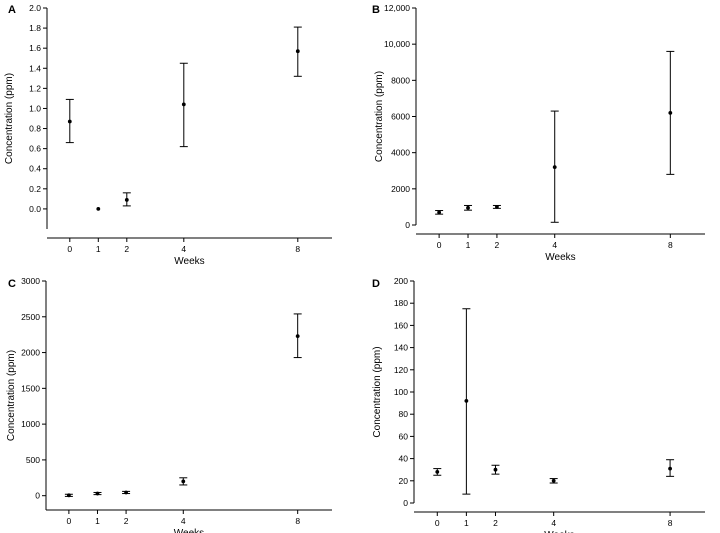  Describe the element at coordinates (400, 153) in the screenshot. I see `y-tick-label: 4000` at that location.